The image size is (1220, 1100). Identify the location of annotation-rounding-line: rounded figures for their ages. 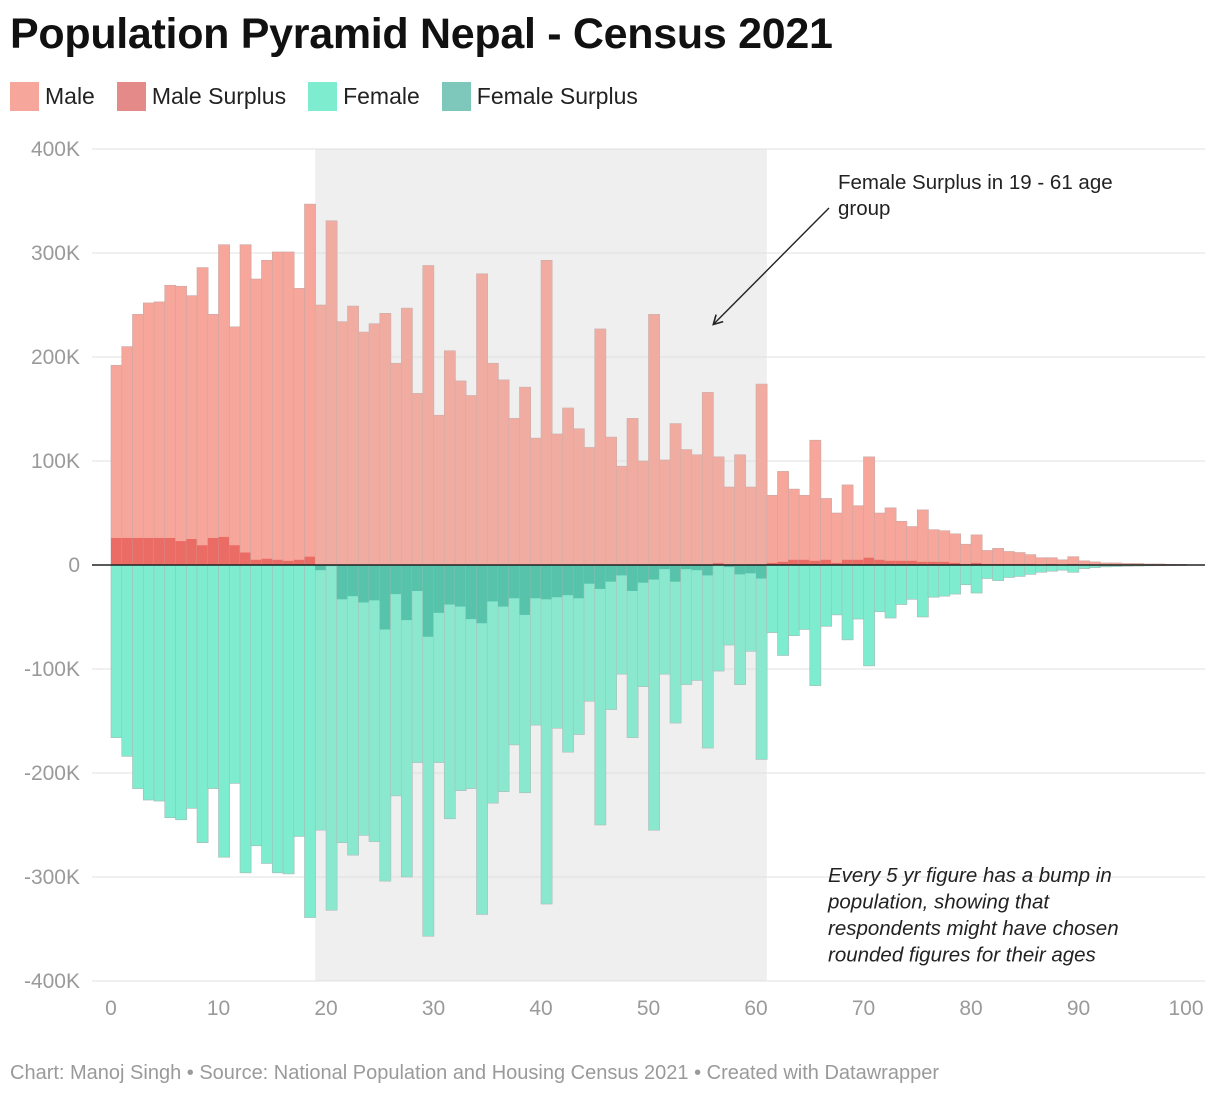
(962, 955).